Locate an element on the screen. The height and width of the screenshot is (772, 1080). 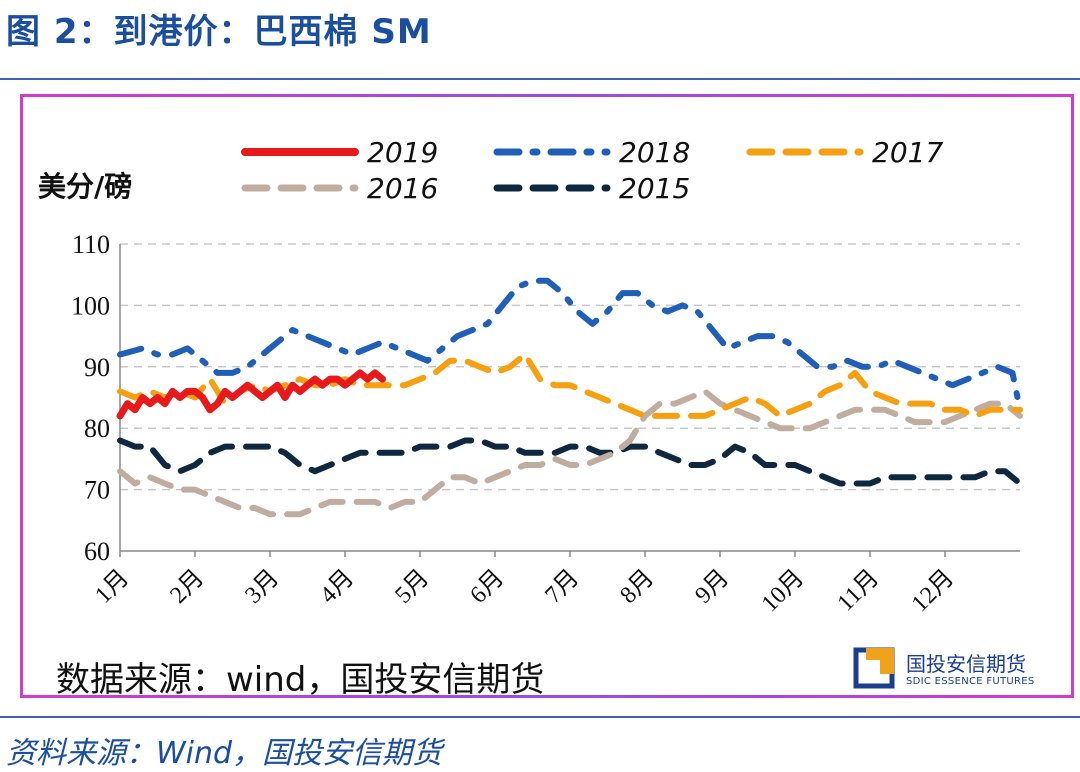
company-logo: 国投安信期货 SDIC ESSENCE FUTURES is located at coordinates (952, 670).